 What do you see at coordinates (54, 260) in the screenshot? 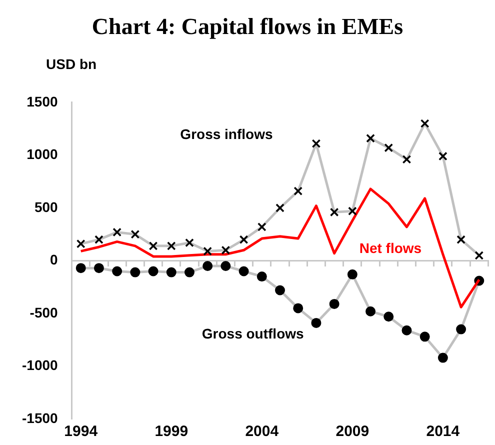
I see `y-tick-label: 0` at bounding box center [54, 260].